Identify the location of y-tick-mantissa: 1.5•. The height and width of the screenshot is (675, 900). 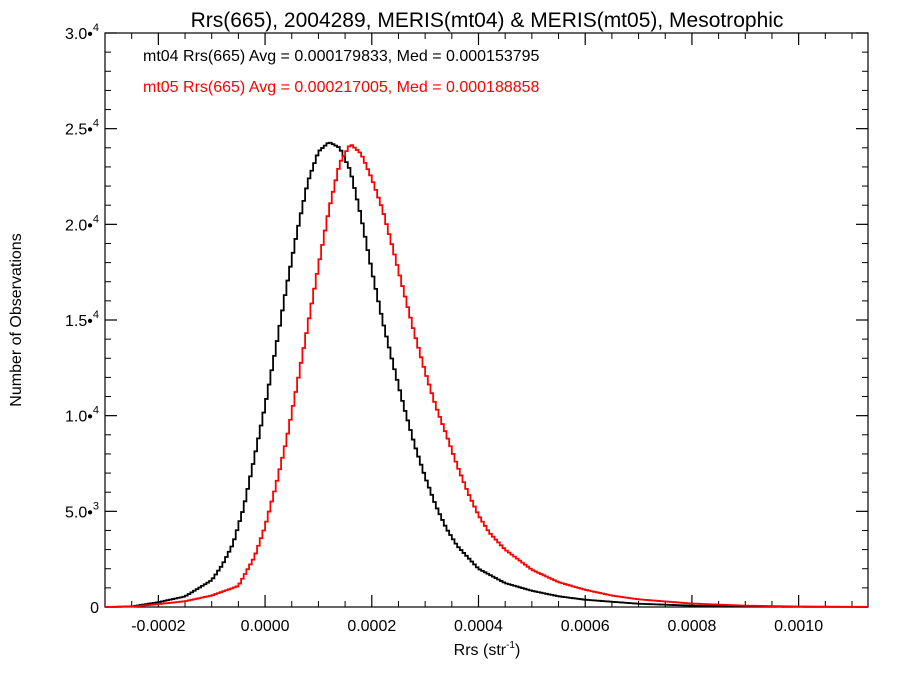
(79, 321).